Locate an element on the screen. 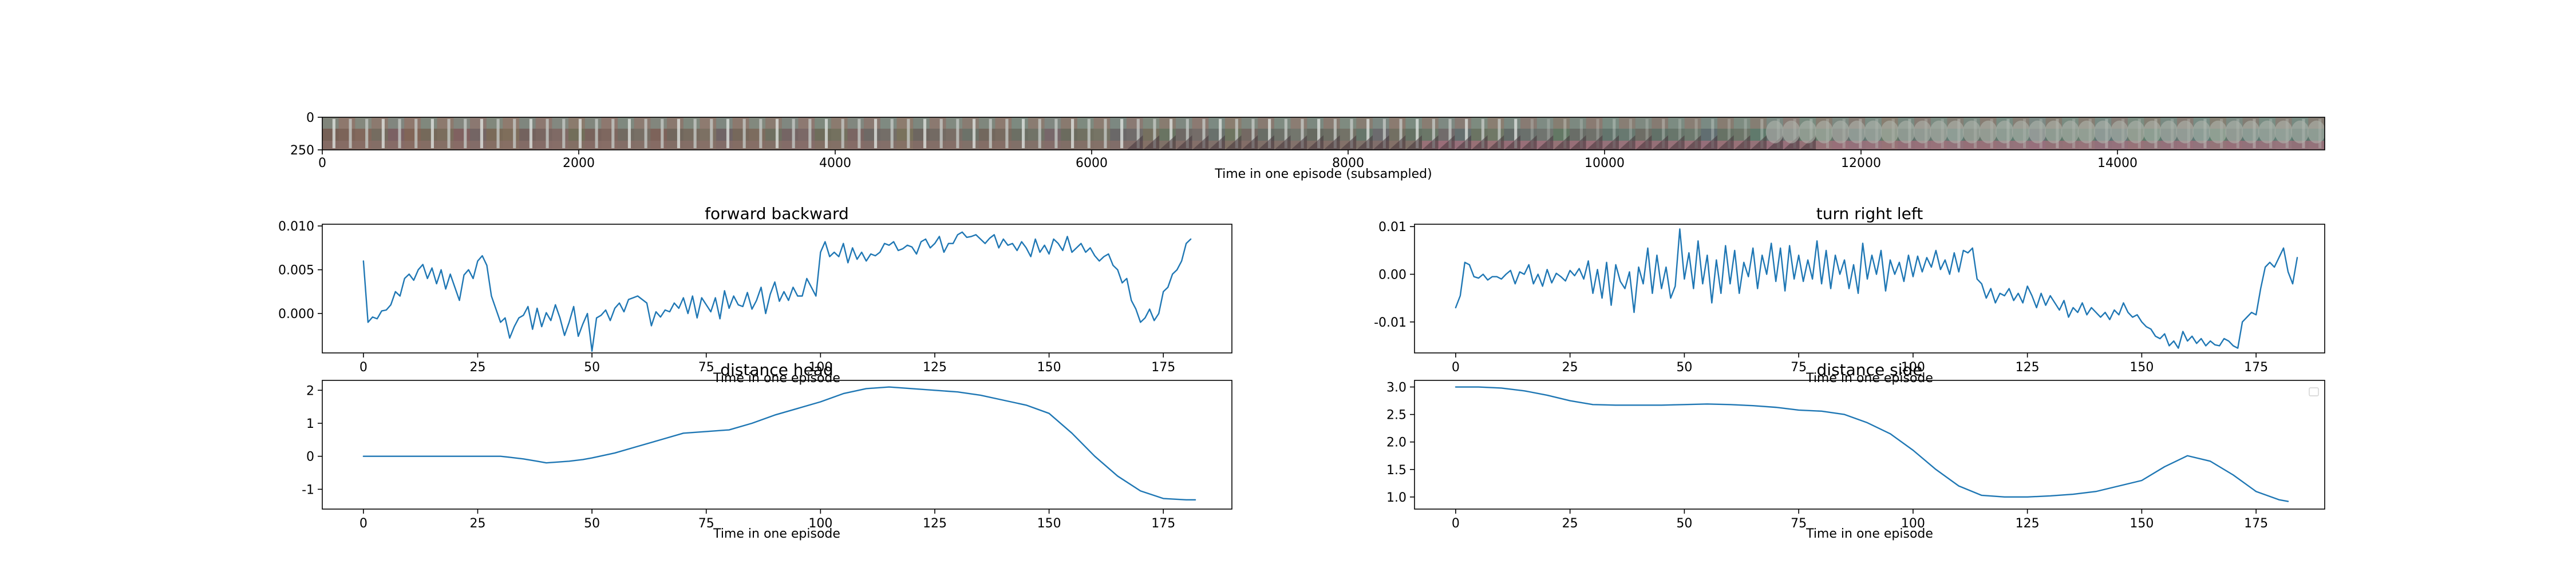 This screenshot has width=2576, height=572. forward-backward-ytick-label: 0.005 is located at coordinates (296, 271).